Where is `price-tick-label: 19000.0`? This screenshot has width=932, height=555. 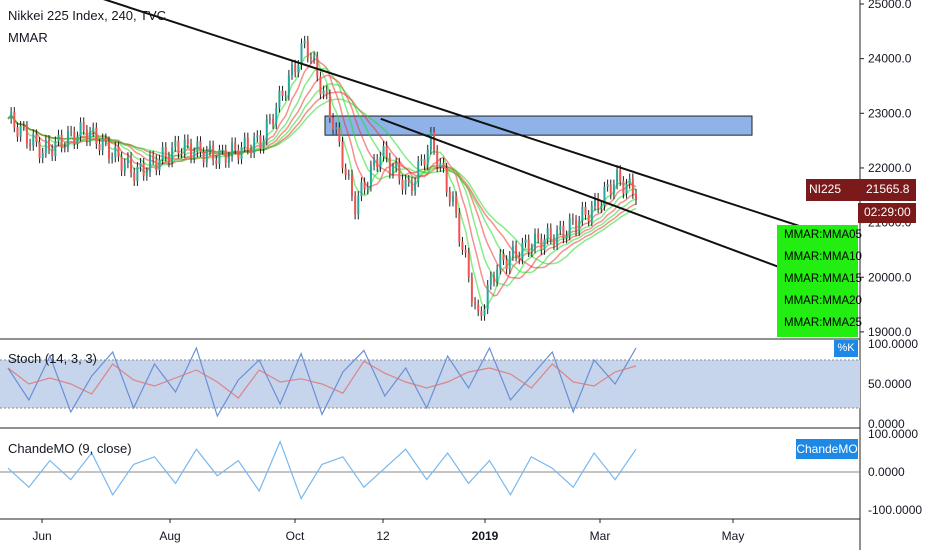 price-tick-label: 19000.0 is located at coordinates (890, 332).